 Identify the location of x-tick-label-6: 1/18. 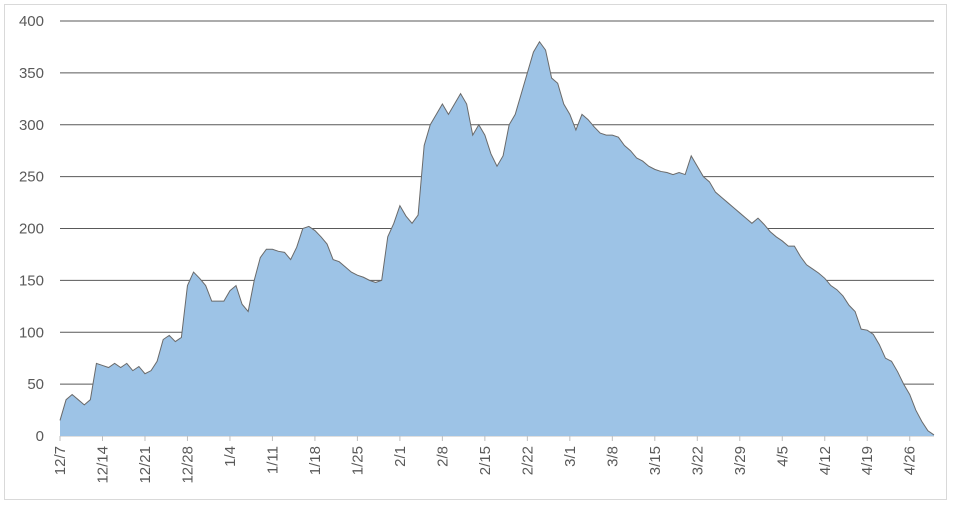
(315, 460).